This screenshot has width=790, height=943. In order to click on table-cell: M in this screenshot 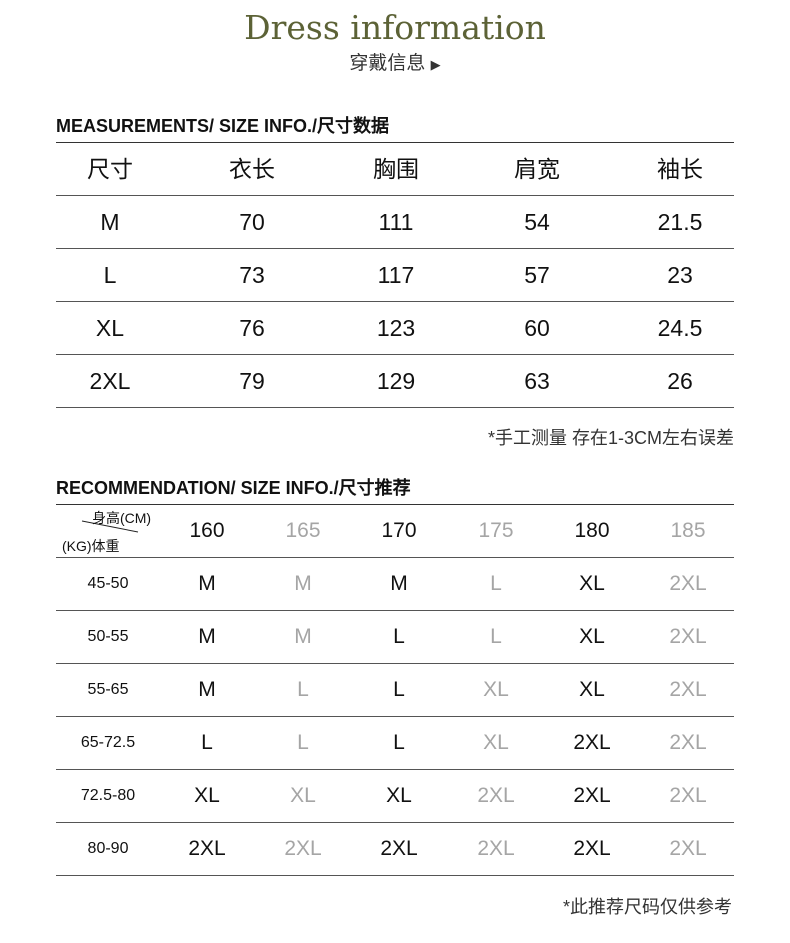, I will do `click(110, 222)`.